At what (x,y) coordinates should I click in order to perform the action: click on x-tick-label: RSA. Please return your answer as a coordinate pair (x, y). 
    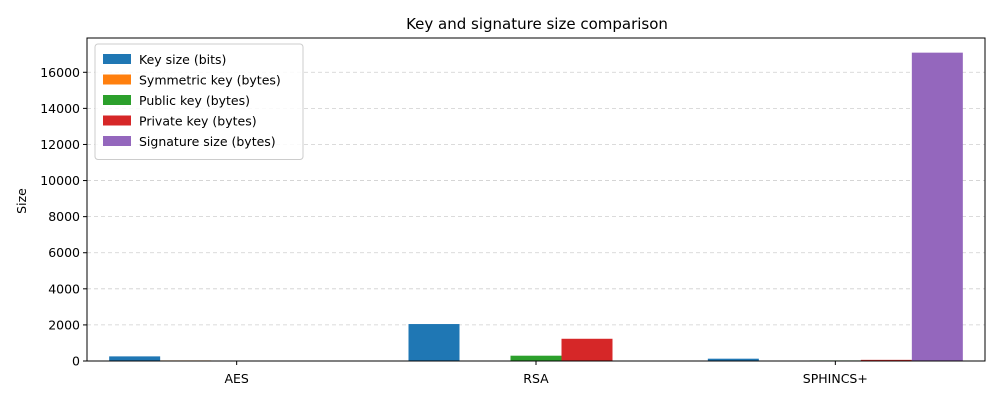
    Looking at the image, I should click on (536, 378).